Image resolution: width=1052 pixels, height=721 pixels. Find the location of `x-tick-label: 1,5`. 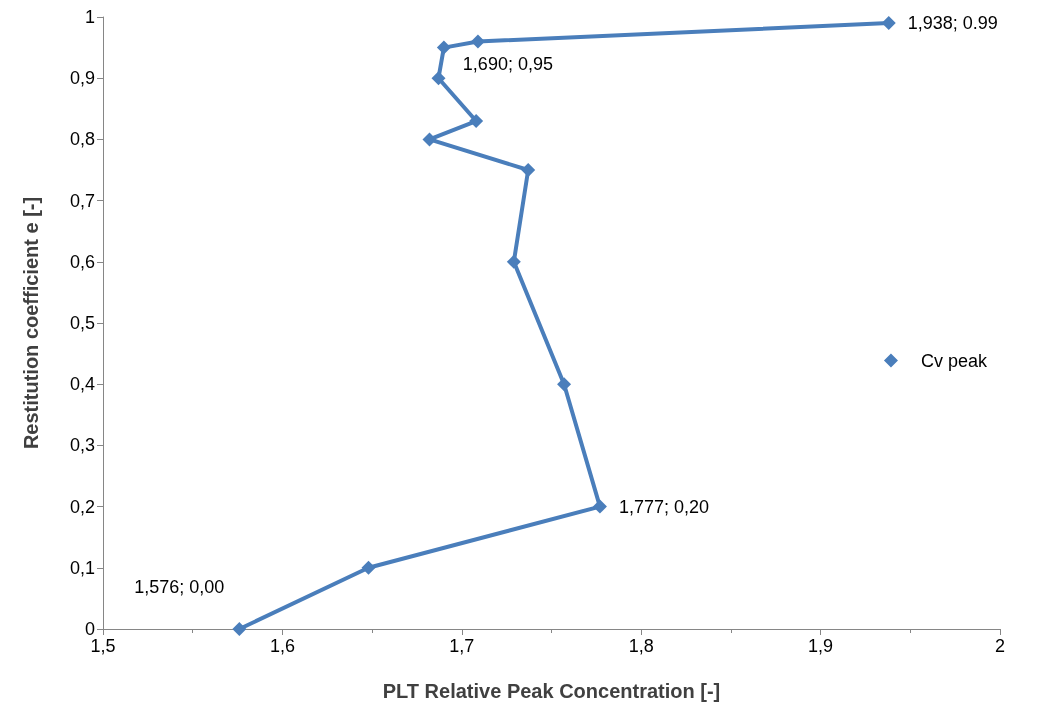

x-tick-label: 1,5 is located at coordinates (103, 646).